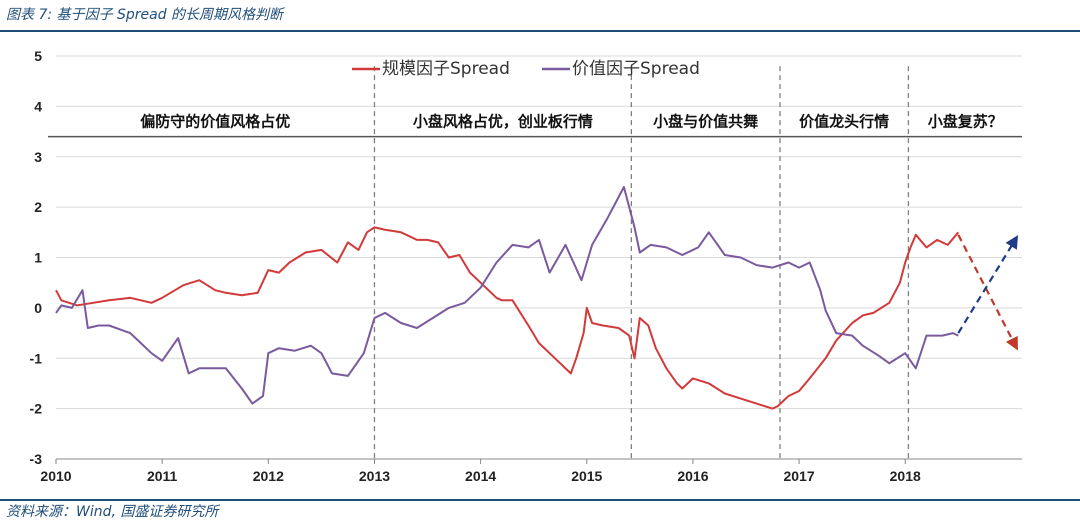 The height and width of the screenshot is (525, 1080). I want to click on forecast-arrow-up, so click(988, 284).